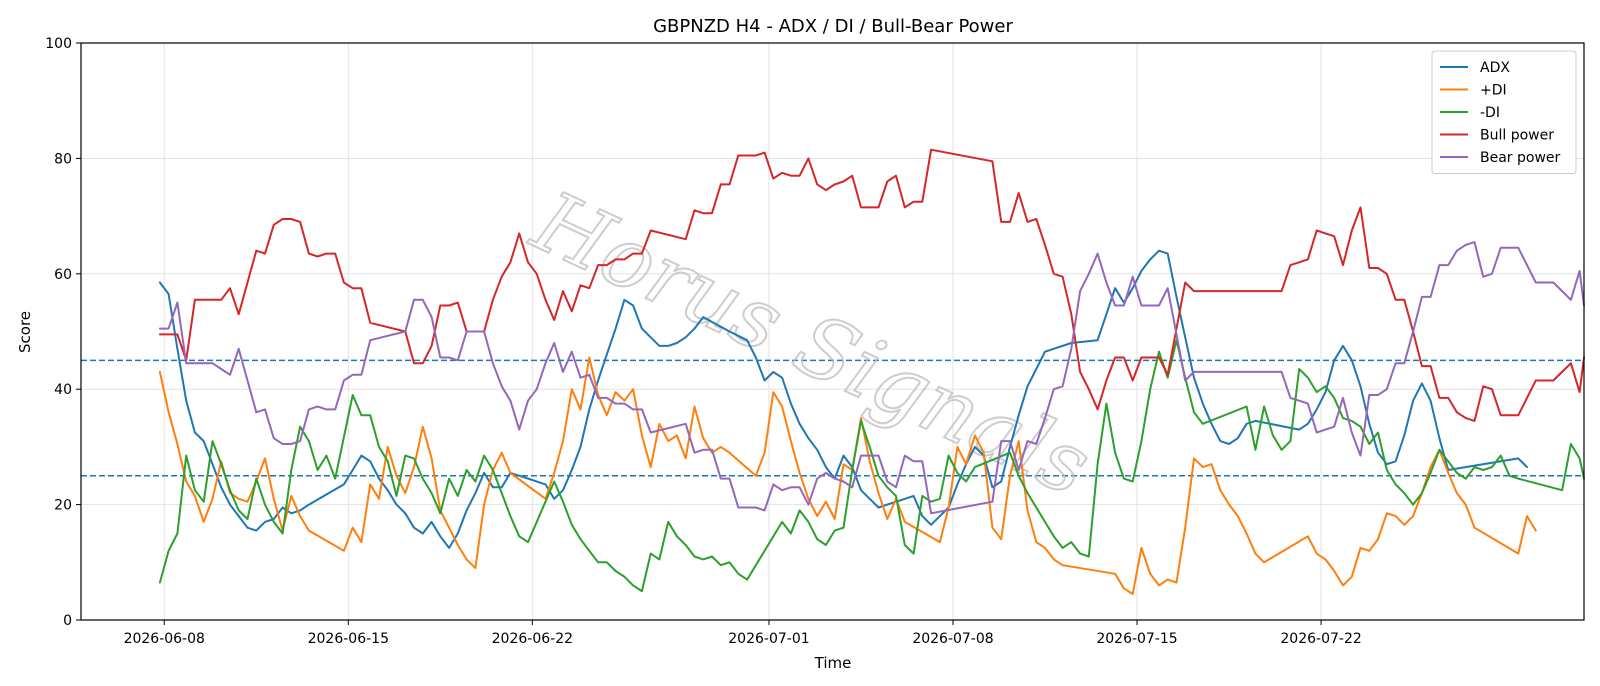 Image resolution: width=1600 pixels, height=686 pixels. I want to click on y-tick-label: 20, so click(63, 506).